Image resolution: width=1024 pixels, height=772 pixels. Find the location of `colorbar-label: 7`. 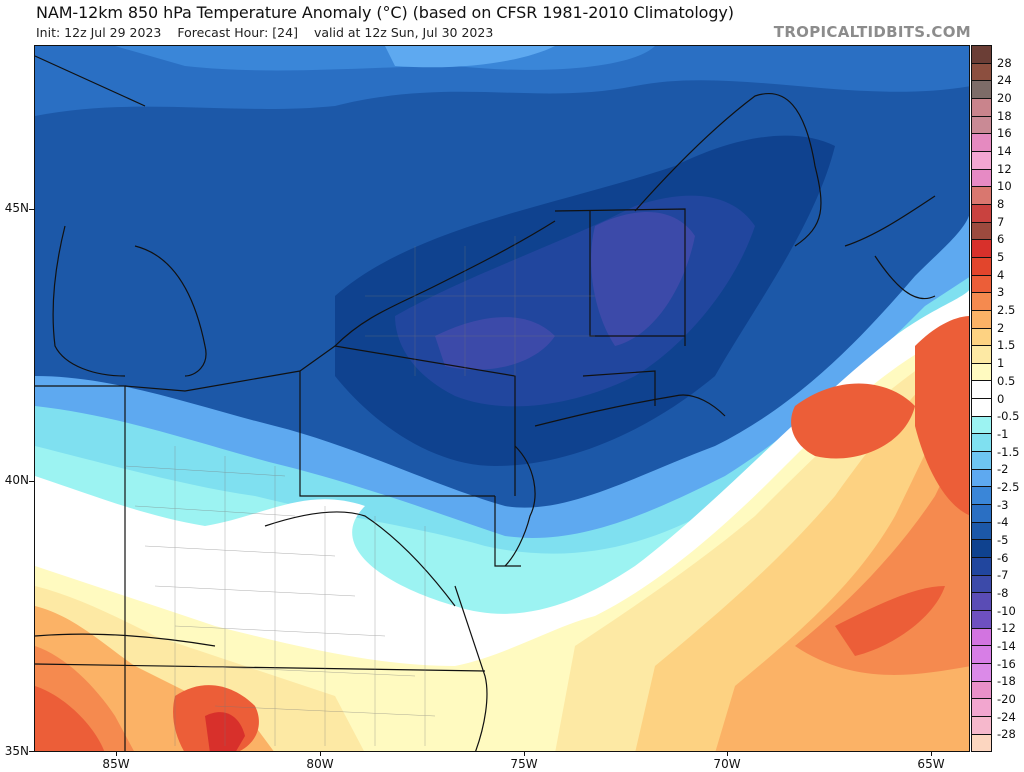

colorbar-label: 7 is located at coordinates (1001, 221).